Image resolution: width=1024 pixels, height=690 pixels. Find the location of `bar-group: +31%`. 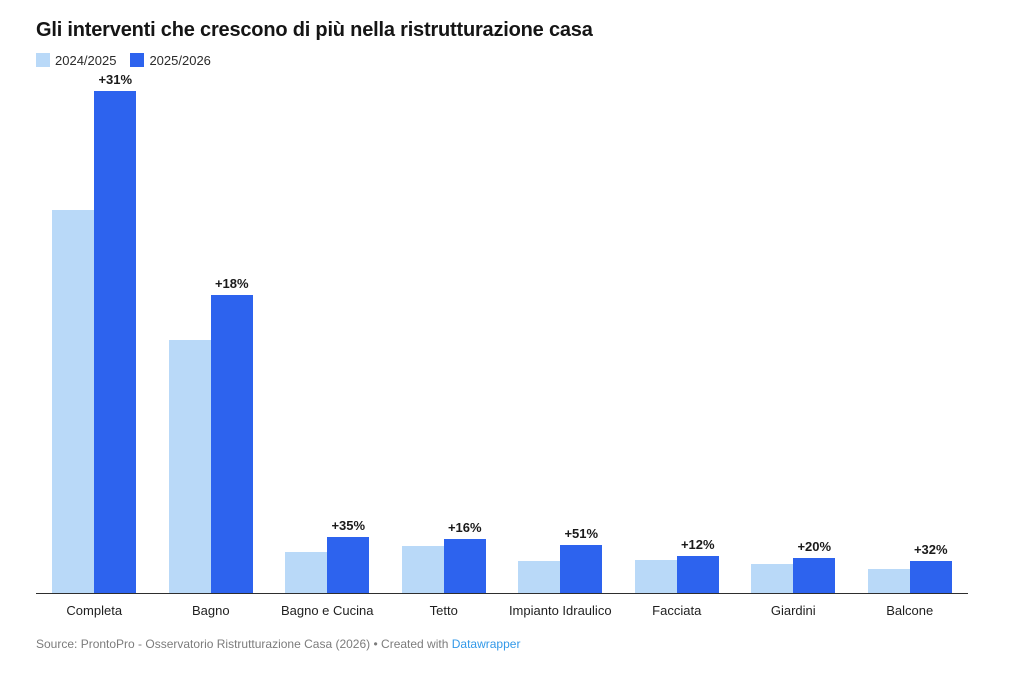

bar-group: +31% is located at coordinates (94, 332).